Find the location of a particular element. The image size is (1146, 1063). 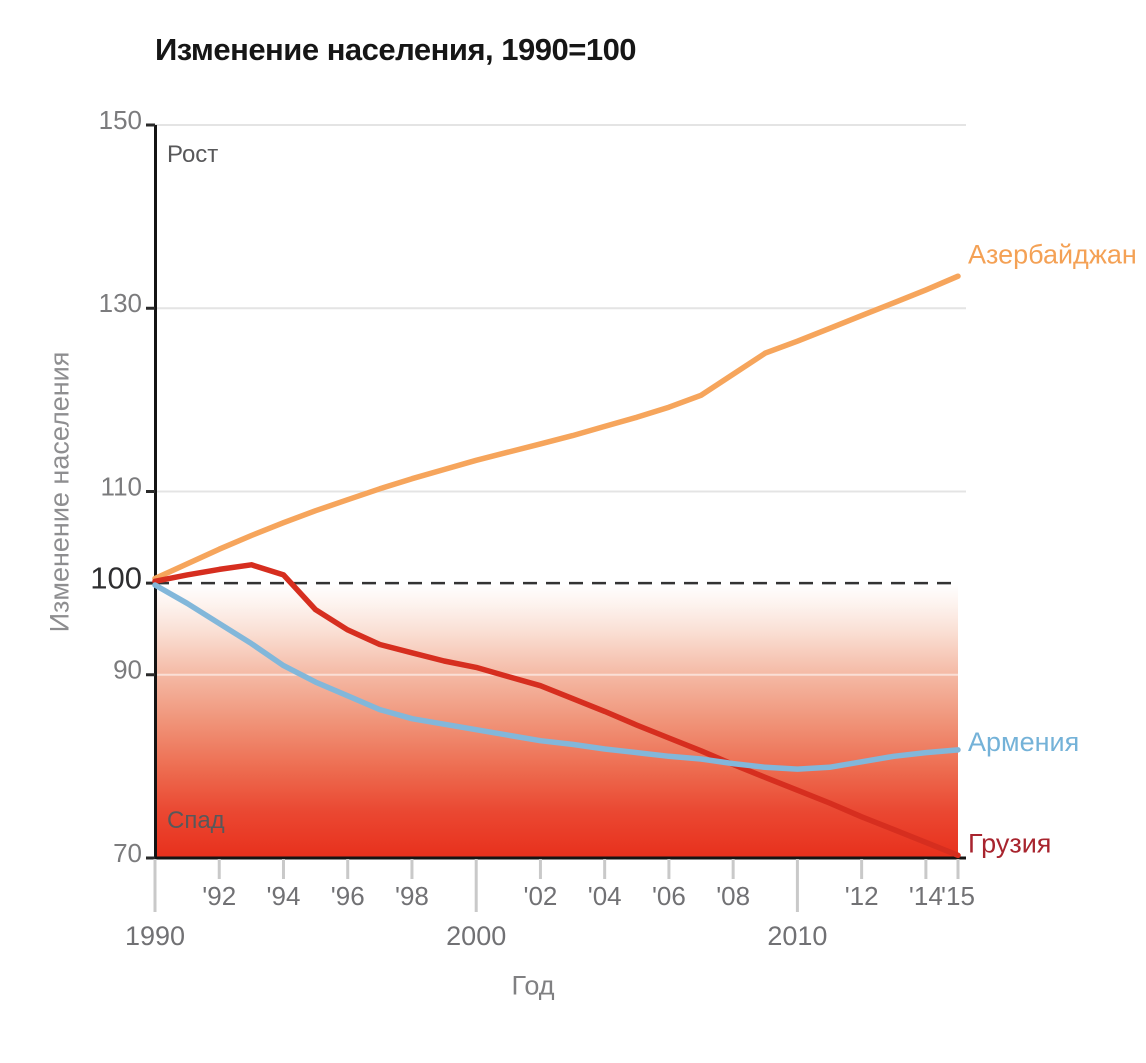

y-tick-label-70: 70 is located at coordinates (127, 853).